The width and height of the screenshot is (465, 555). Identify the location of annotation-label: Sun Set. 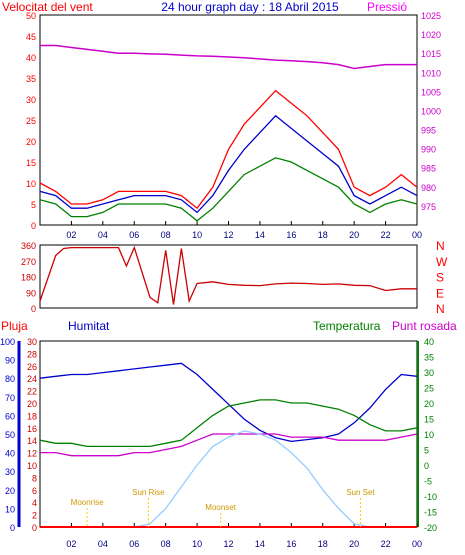
(360, 492).